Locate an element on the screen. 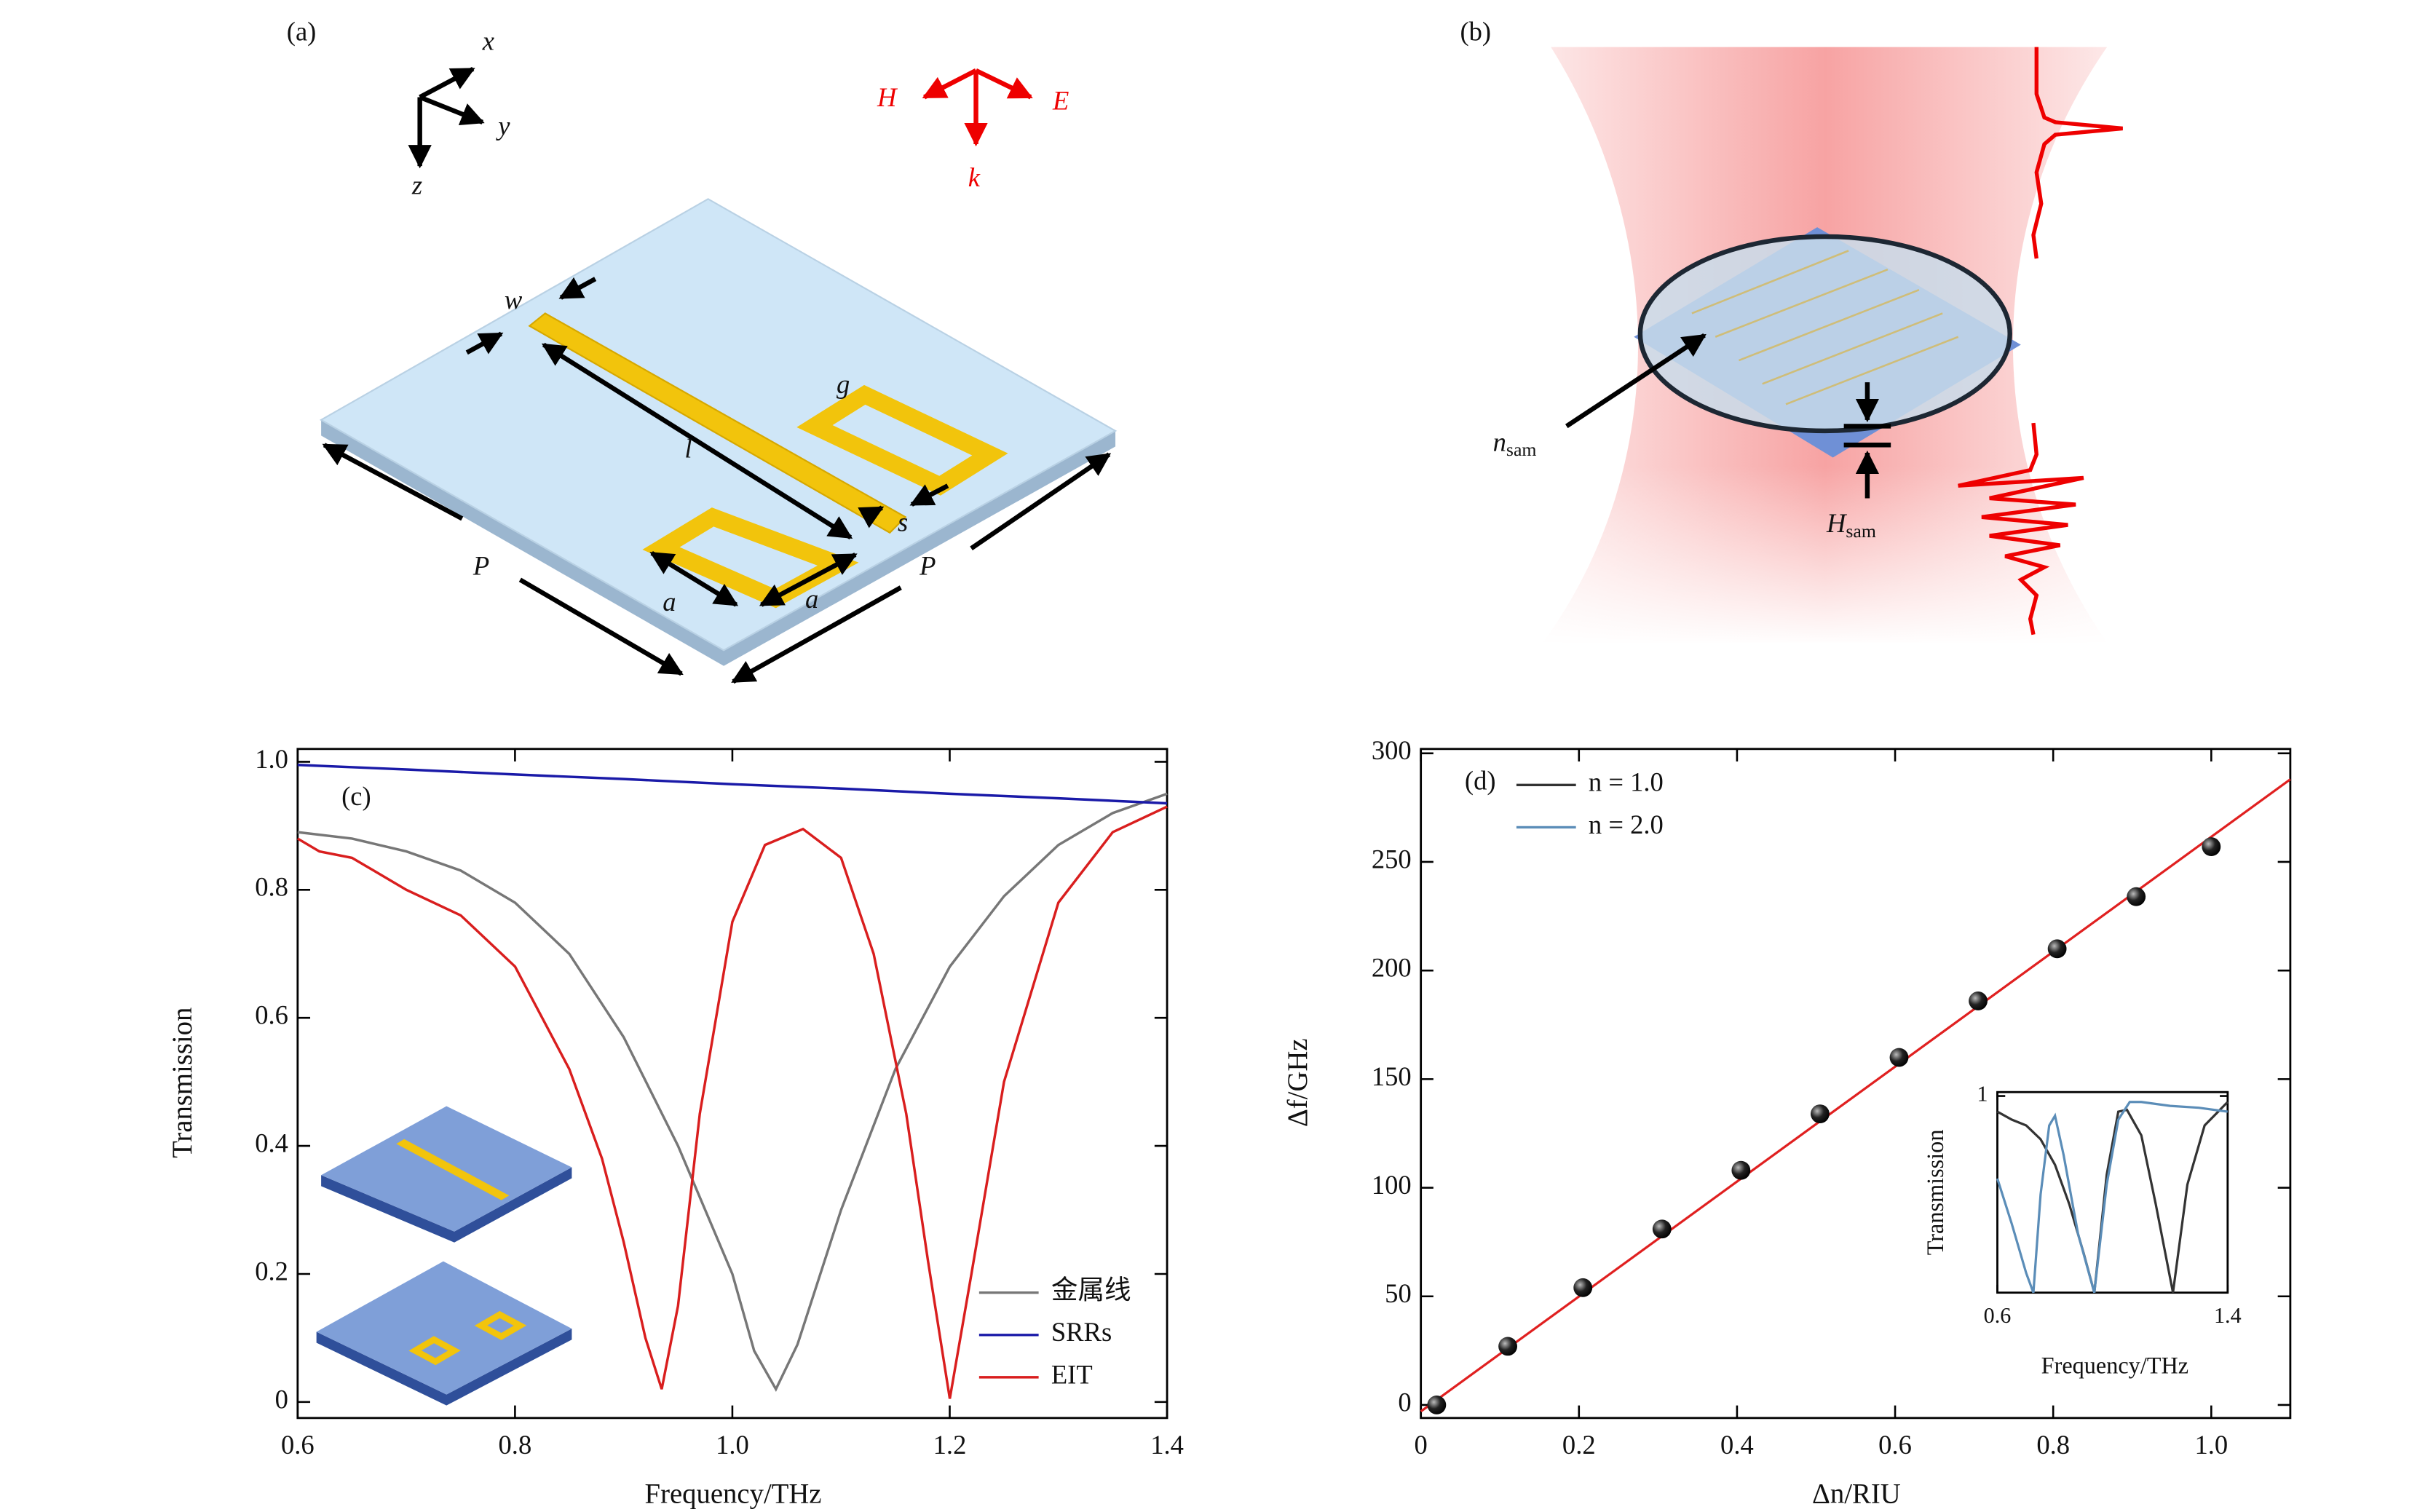 This screenshot has width=2436, height=1512. y-tick-label: 300 is located at coordinates (1392, 750).